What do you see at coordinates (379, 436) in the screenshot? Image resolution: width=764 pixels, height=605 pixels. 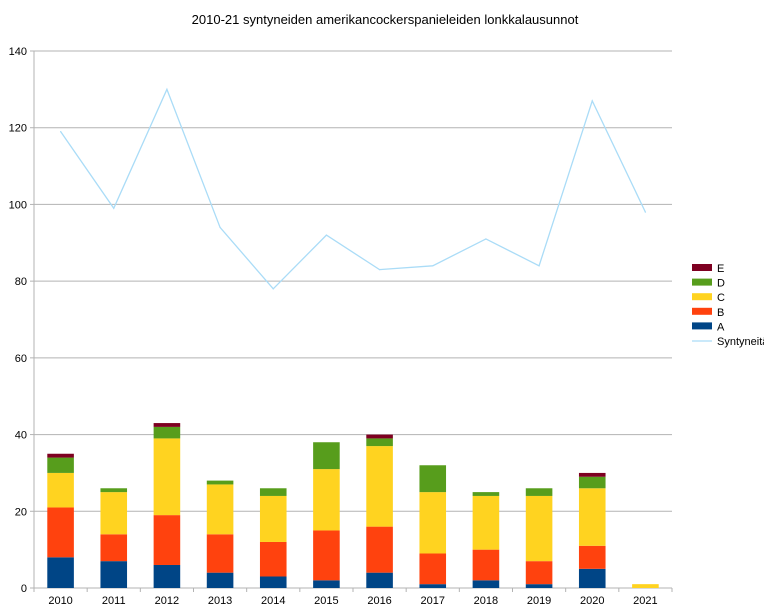 I see `bar-E-2016` at bounding box center [379, 436].